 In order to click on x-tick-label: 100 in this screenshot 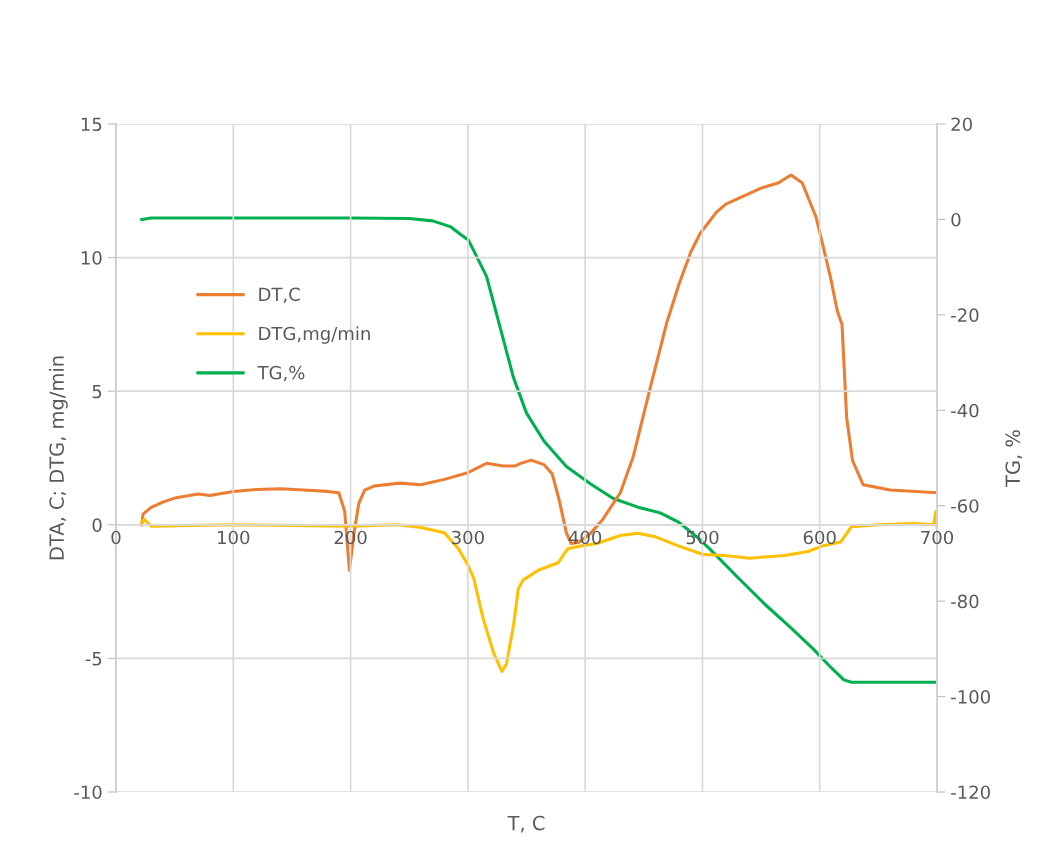, I will do `click(234, 537)`.